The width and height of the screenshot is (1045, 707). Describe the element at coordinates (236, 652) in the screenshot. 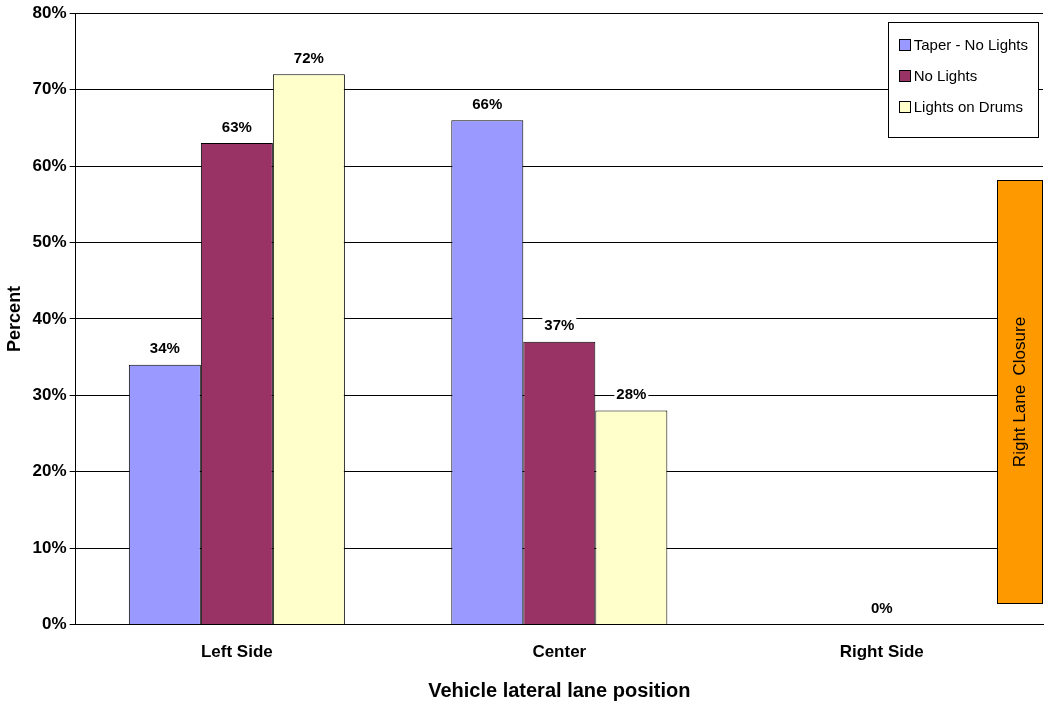

I see `x-tick-label: Left Side` at that location.